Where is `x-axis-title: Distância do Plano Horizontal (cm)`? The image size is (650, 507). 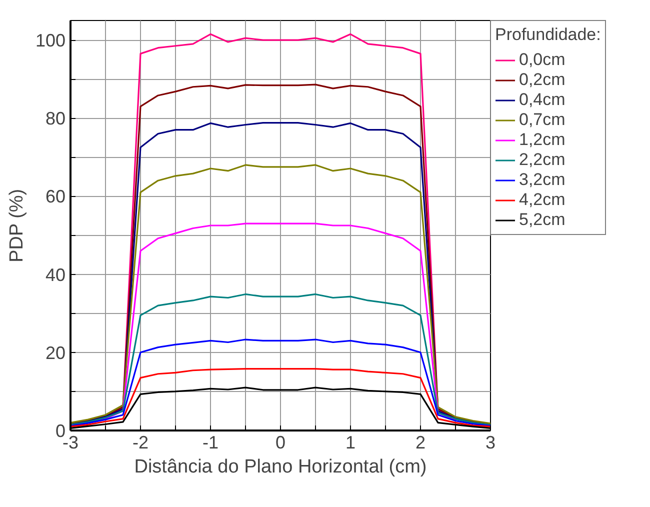 x-axis-title: Distância do Plano Horizontal (cm) is located at coordinates (280, 467).